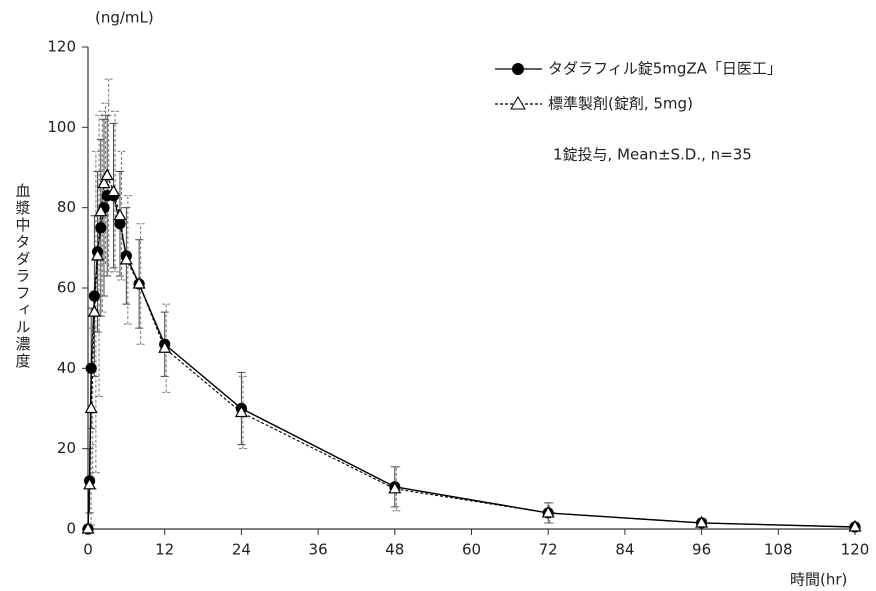 The width and height of the screenshot is (876, 591). I want to click on y-unit: (ng/mL), so click(124, 18).